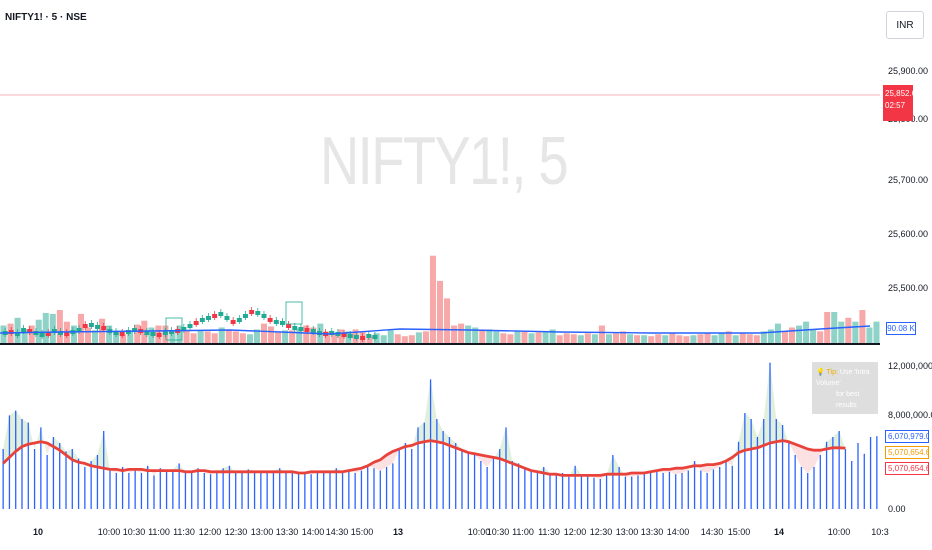 This screenshot has width=932, height=550. I want to click on currency-button: INR, so click(905, 25).